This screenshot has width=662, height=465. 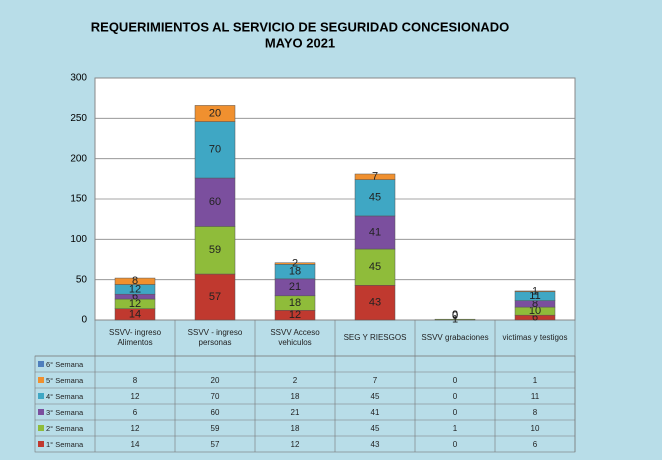 What do you see at coordinates (135, 444) in the screenshot?
I see `table-value: 14` at bounding box center [135, 444].